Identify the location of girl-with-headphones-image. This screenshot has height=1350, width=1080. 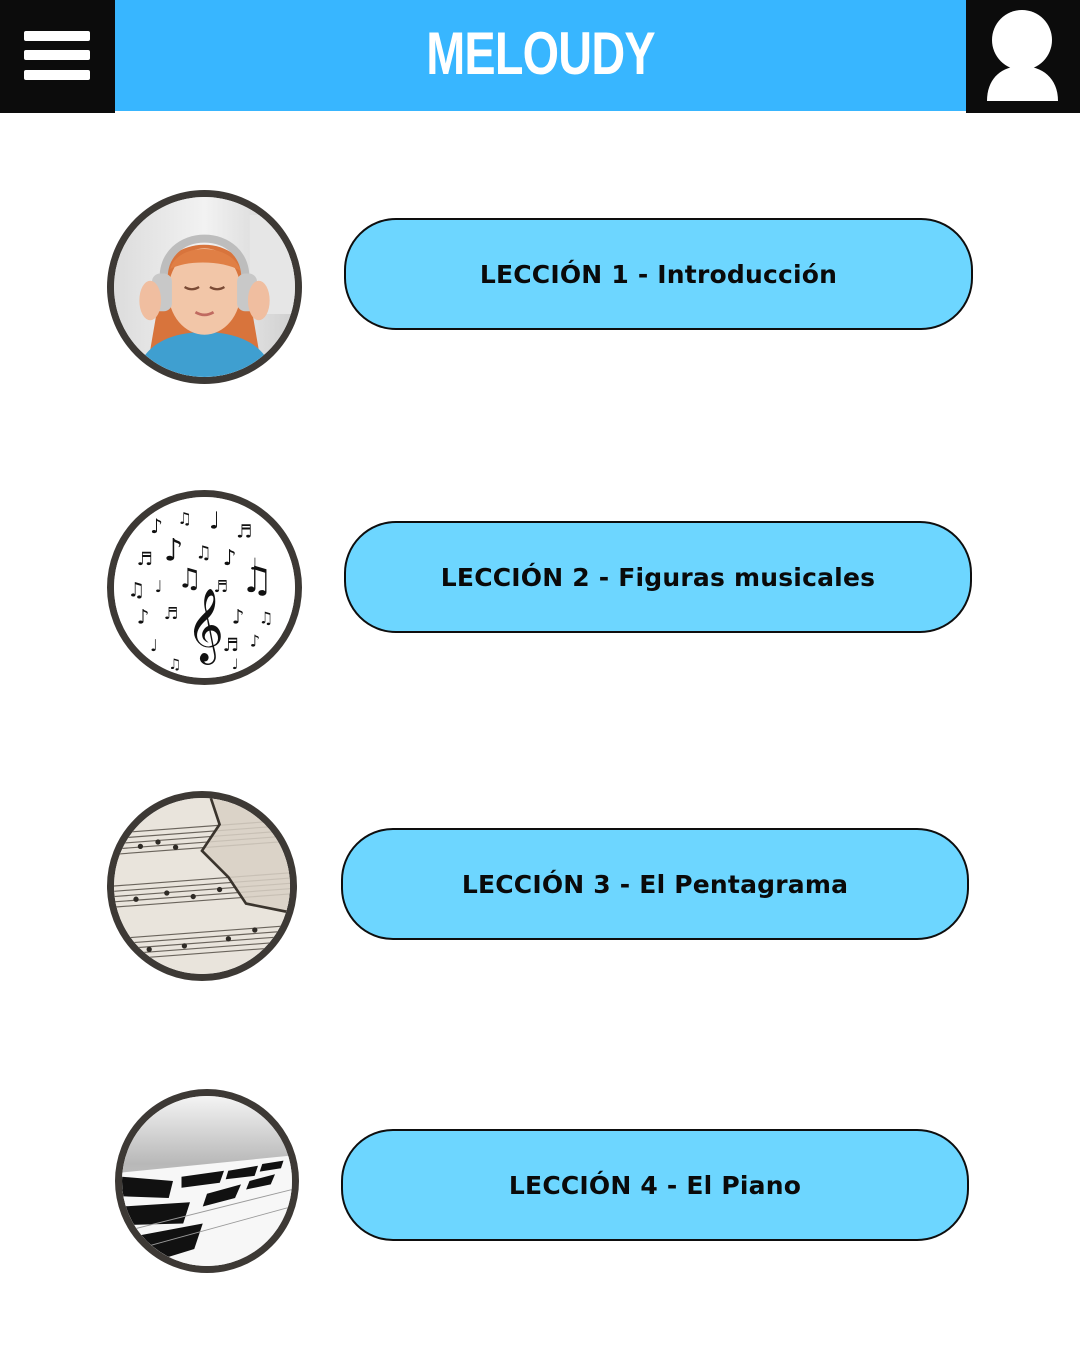
(204, 287).